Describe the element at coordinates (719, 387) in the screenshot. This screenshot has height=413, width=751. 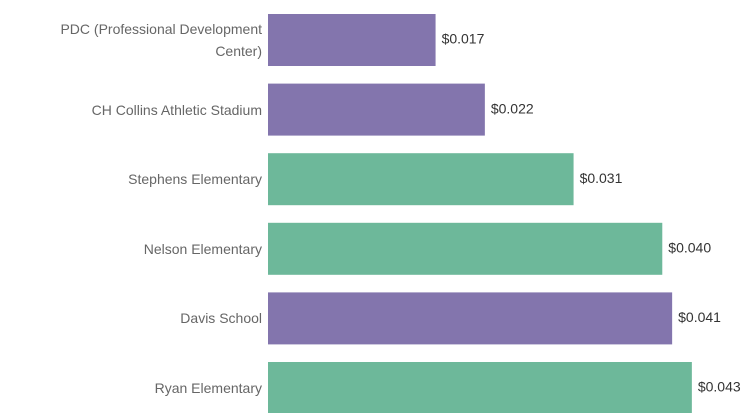
I see `value-label: $0.043` at that location.